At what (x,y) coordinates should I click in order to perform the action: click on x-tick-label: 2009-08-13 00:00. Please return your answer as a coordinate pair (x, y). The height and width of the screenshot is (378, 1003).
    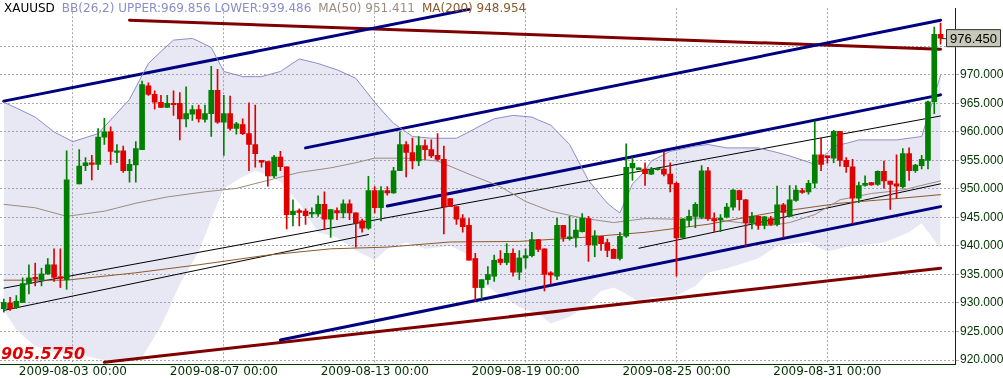
    Looking at the image, I should click on (374, 371).